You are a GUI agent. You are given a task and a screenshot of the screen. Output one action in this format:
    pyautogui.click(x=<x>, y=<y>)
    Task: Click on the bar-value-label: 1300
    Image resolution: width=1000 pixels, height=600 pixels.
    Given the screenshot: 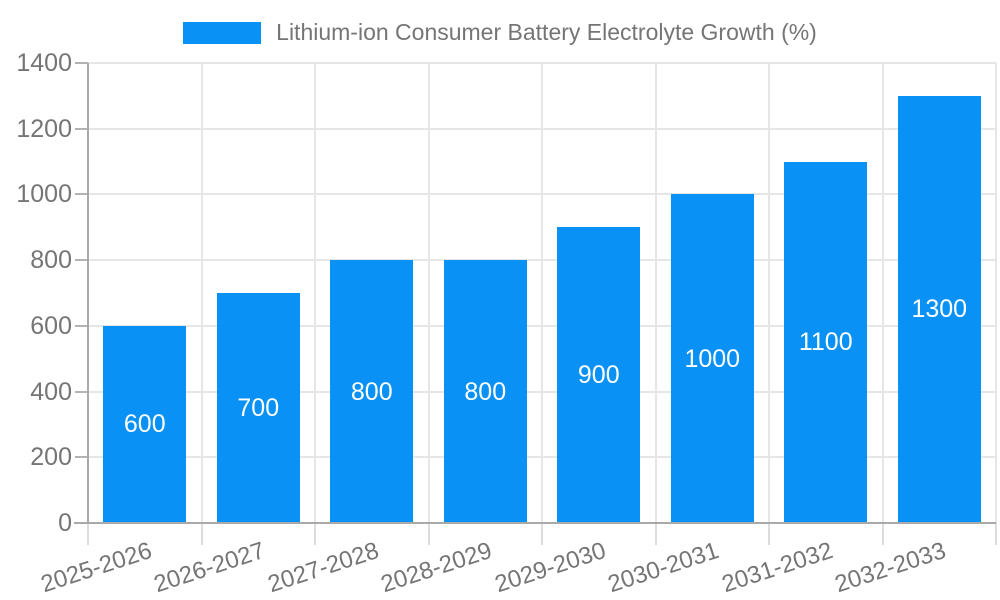 What is the action you would take?
    pyautogui.click(x=939, y=309)
    